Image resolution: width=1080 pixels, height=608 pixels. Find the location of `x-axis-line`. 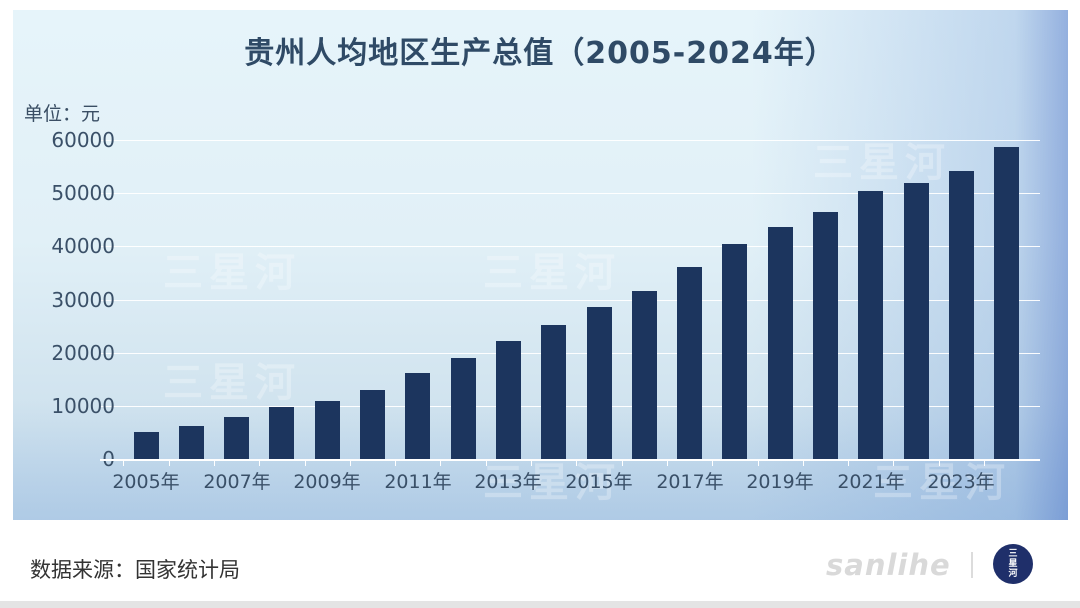

x-axis-line is located at coordinates (570, 460).